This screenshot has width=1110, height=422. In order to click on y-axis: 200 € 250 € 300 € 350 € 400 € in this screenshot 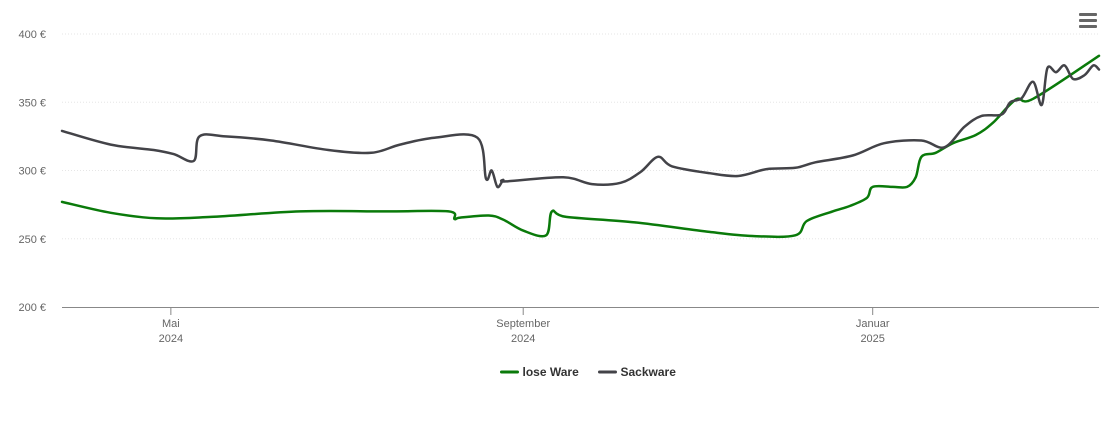, I will do `click(32, 171)`.